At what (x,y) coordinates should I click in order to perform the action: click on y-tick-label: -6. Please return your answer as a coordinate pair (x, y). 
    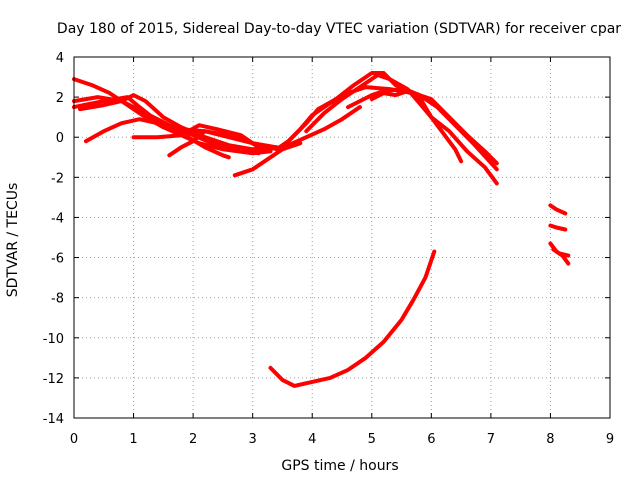
    Looking at the image, I should click on (57, 259).